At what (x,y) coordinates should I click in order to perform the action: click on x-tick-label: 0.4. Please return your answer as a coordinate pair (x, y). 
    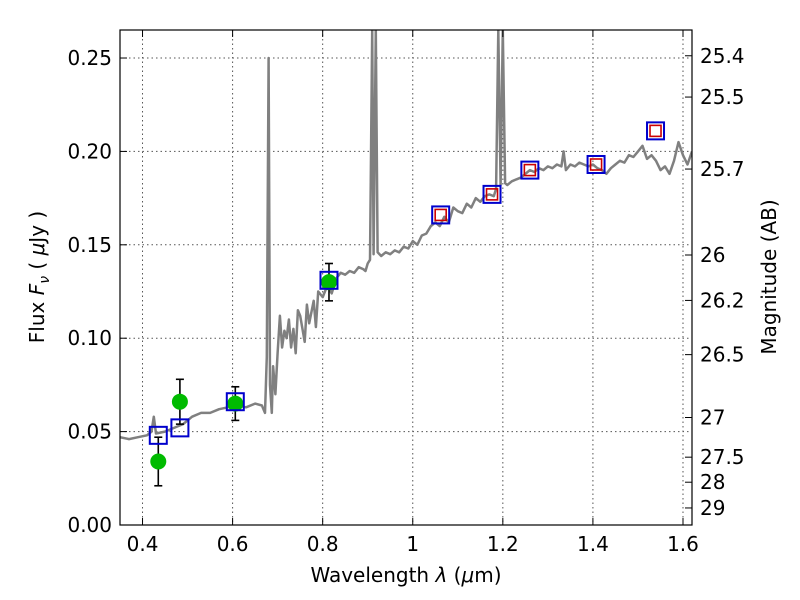
    Looking at the image, I should click on (143, 544).